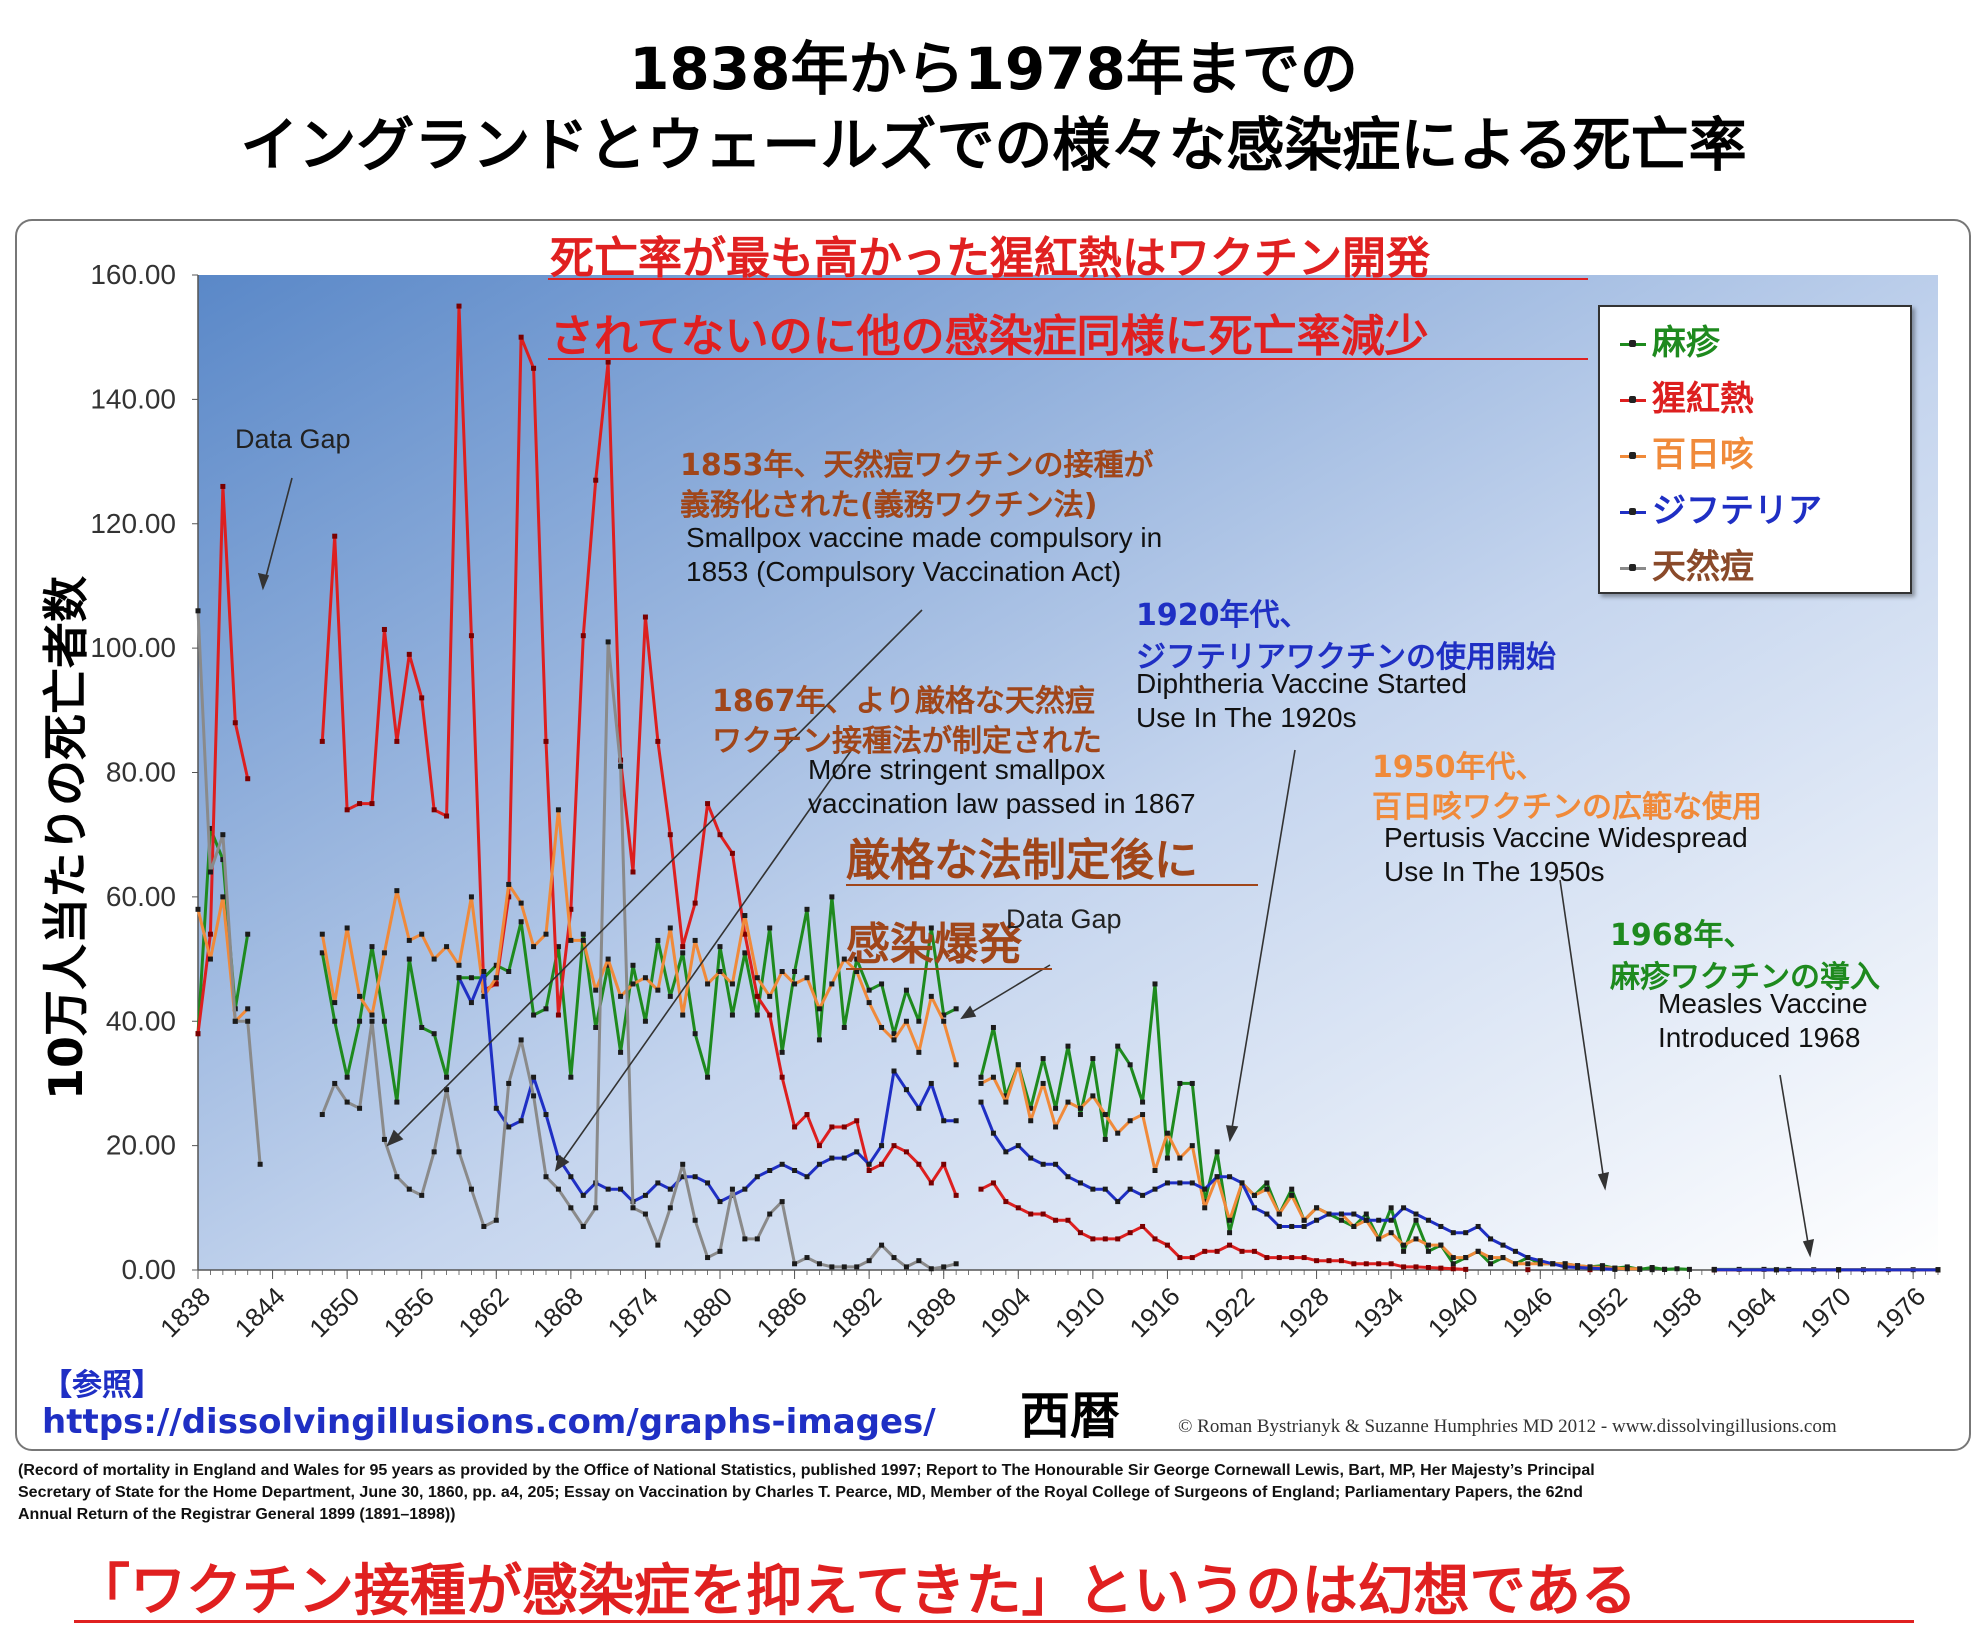 This screenshot has height=1640, width=1987. I want to click on arrow-1950, so click(1582, 1034).